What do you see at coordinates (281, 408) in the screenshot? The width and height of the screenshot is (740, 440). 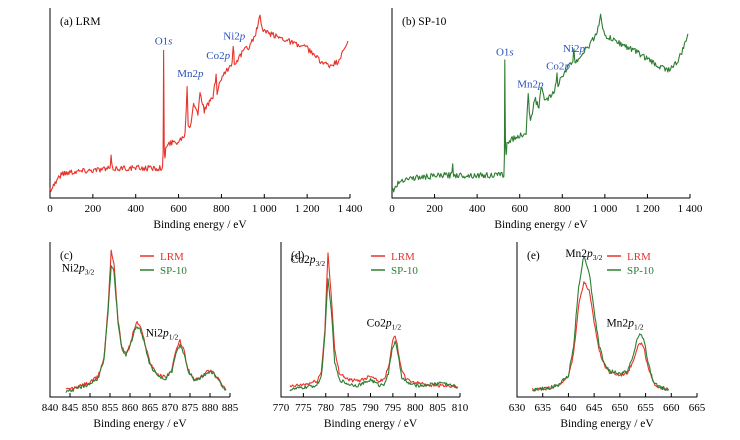 I see `x-tick-label: 770` at bounding box center [281, 408].